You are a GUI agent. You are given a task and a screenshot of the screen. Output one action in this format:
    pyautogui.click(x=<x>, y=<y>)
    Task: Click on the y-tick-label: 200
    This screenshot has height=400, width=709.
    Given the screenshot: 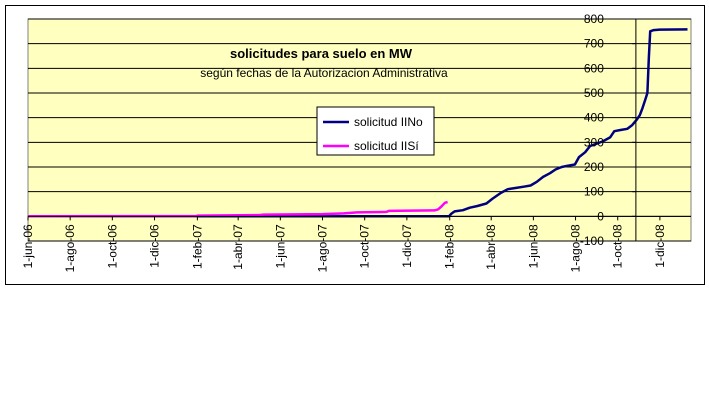 What is the action you would take?
    pyautogui.click(x=594, y=167)
    